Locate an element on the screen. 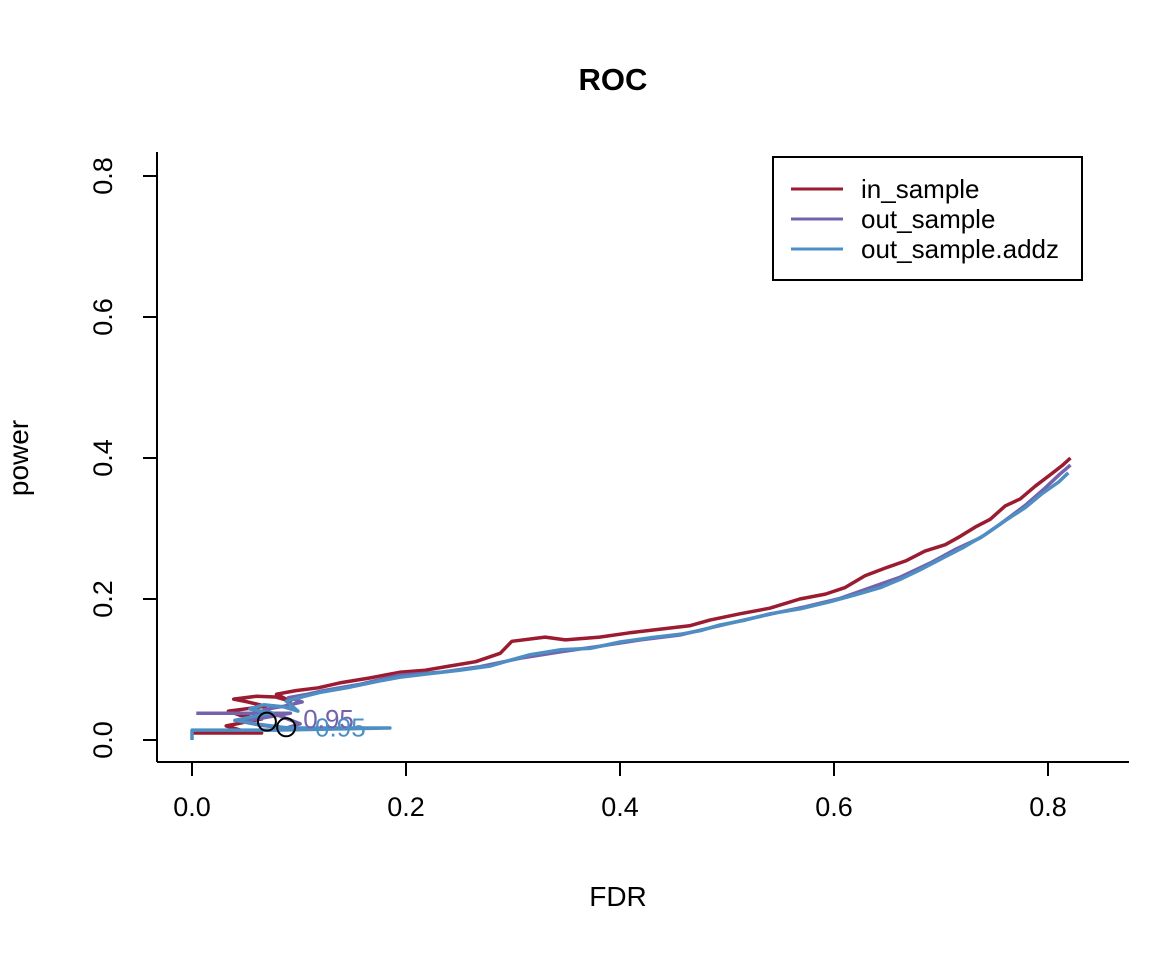 This screenshot has width=1152, height=965. x-tick-label: 0.8 is located at coordinates (1048, 807).